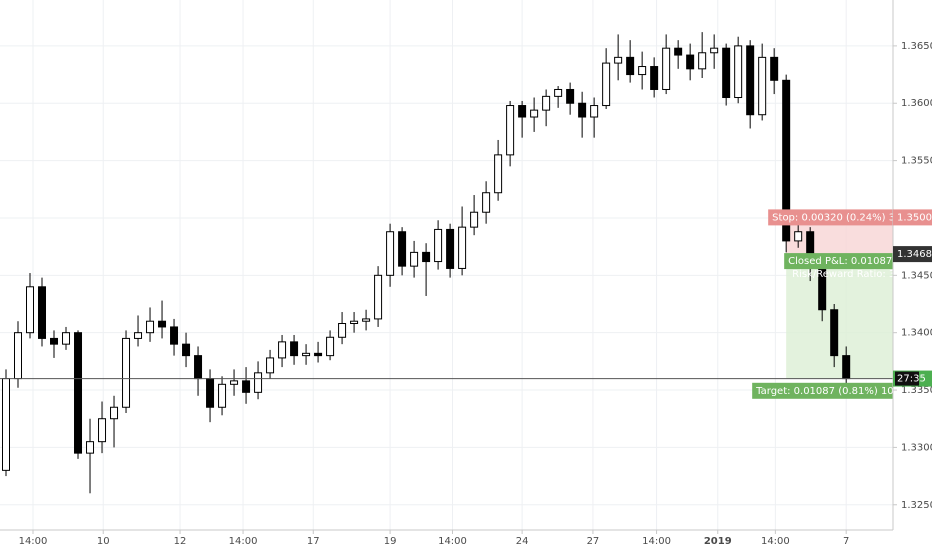  What do you see at coordinates (912, 254) in the screenshot?
I see `entry-price-box` at bounding box center [912, 254].